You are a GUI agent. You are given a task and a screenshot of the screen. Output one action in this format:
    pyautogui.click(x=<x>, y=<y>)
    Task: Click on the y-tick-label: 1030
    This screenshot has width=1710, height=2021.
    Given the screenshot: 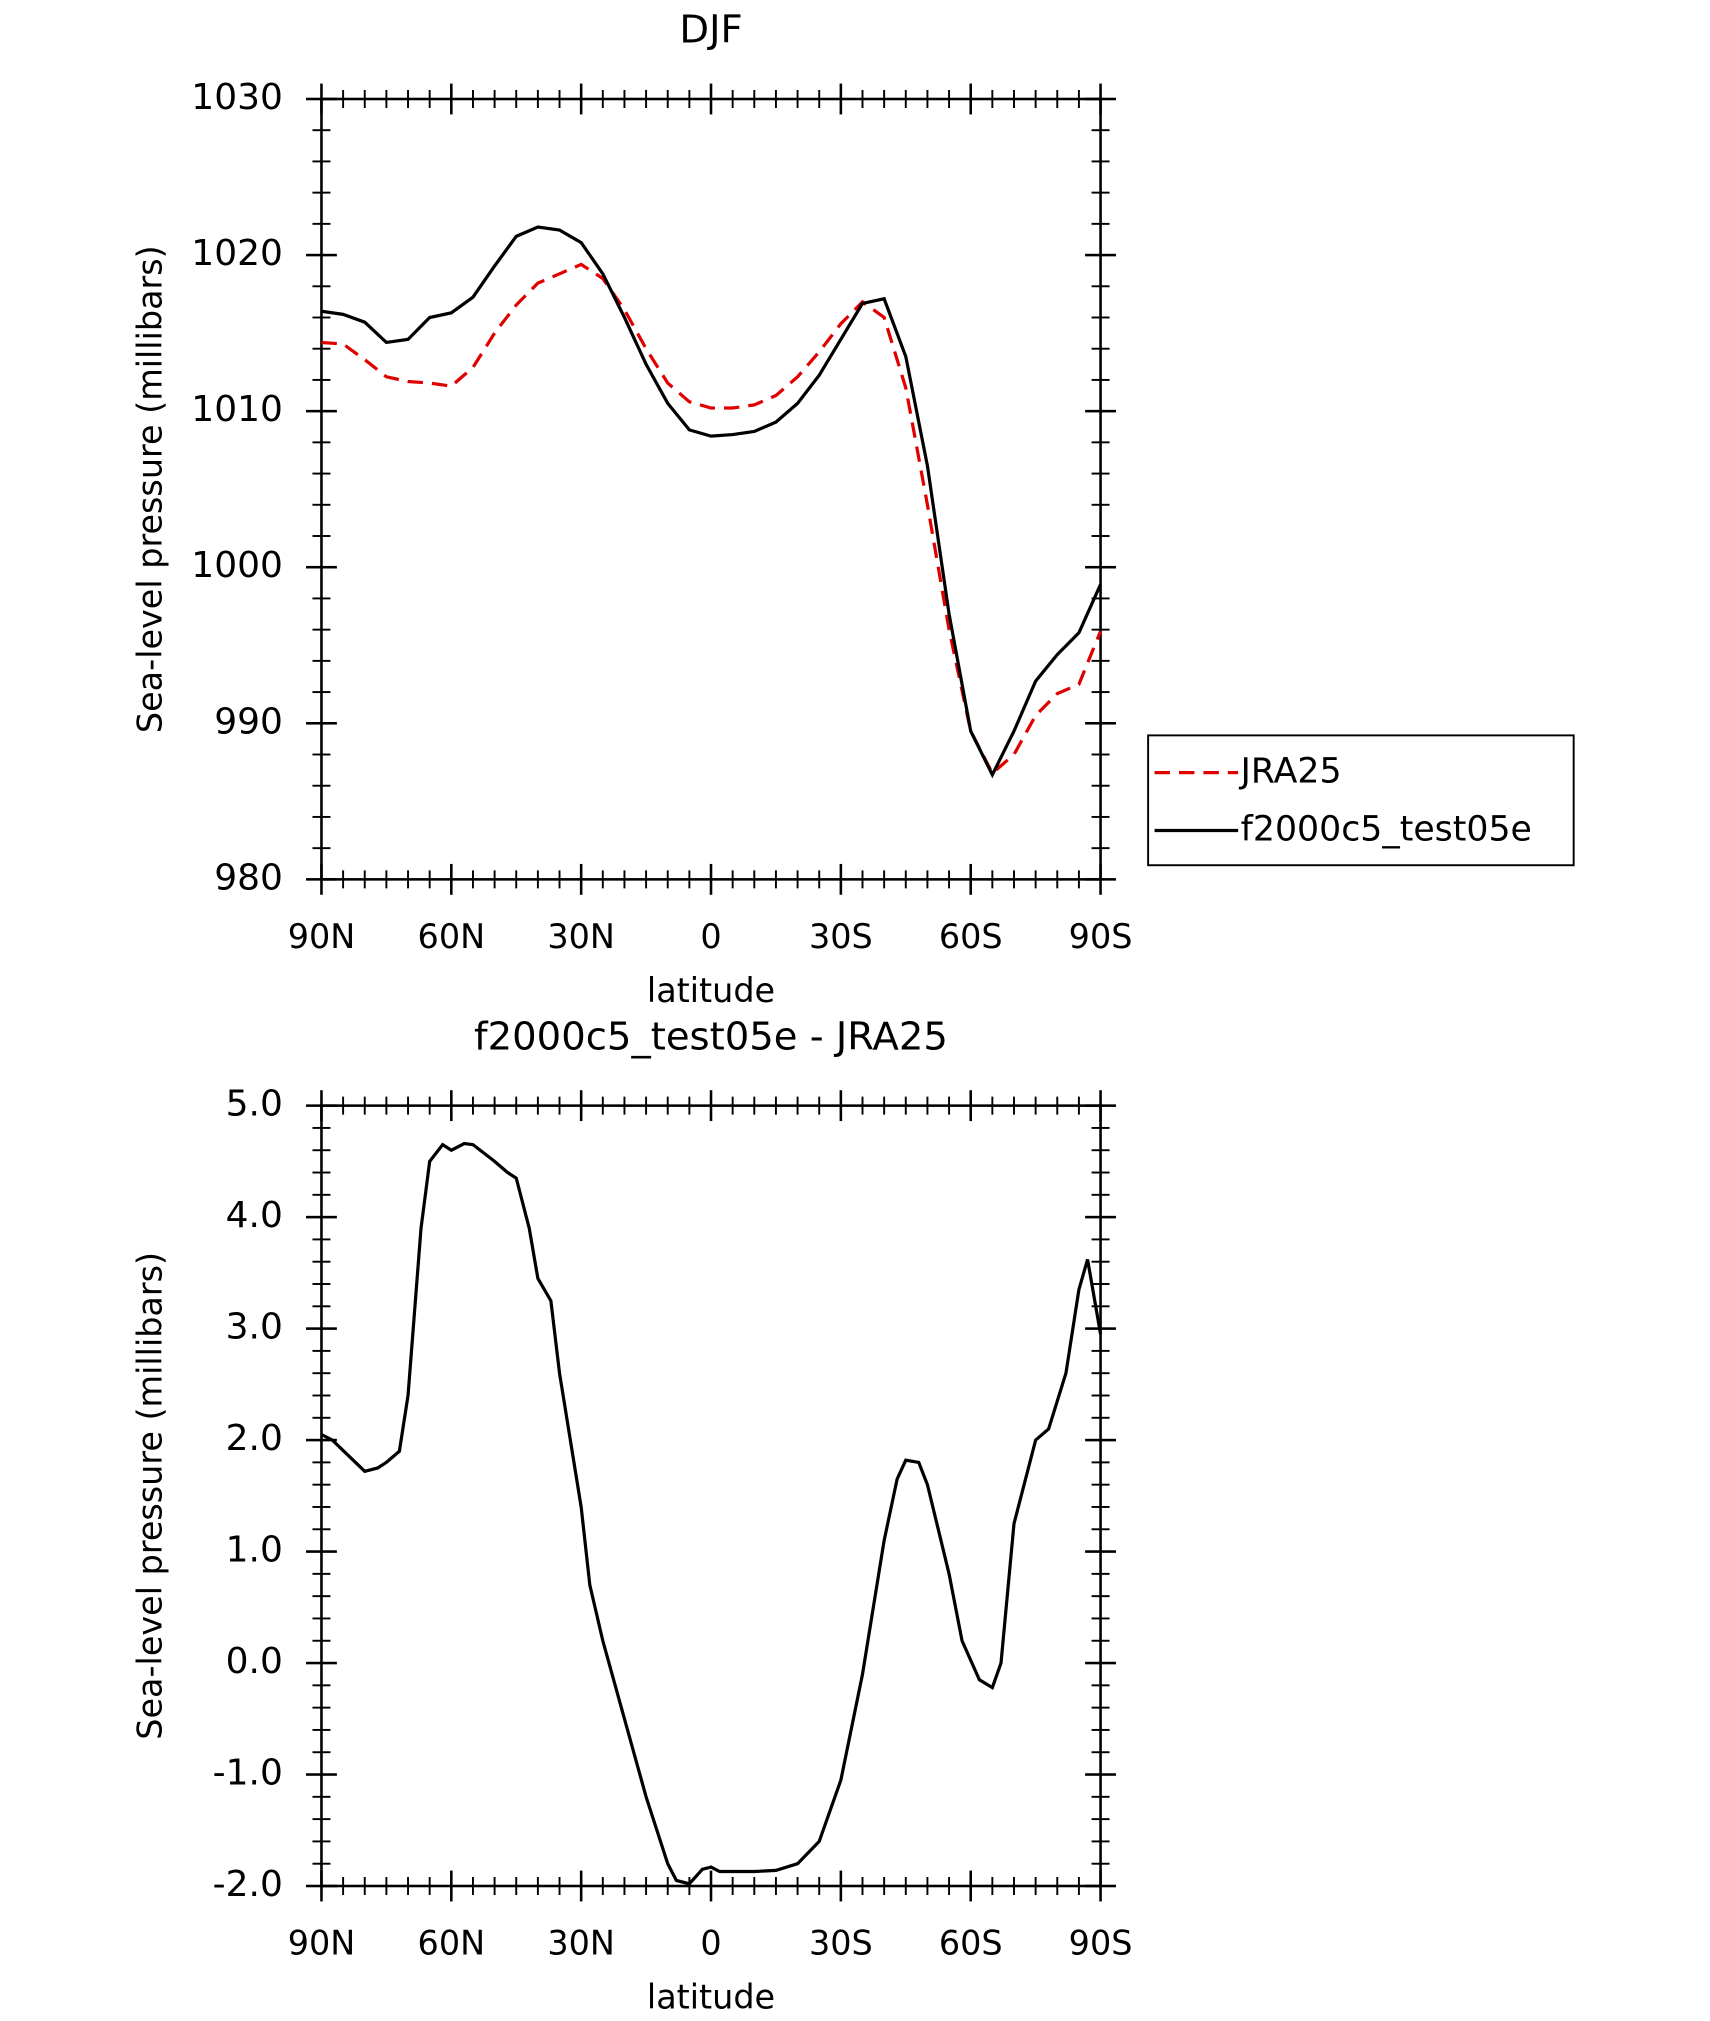 What is the action you would take?
    pyautogui.click(x=237, y=97)
    